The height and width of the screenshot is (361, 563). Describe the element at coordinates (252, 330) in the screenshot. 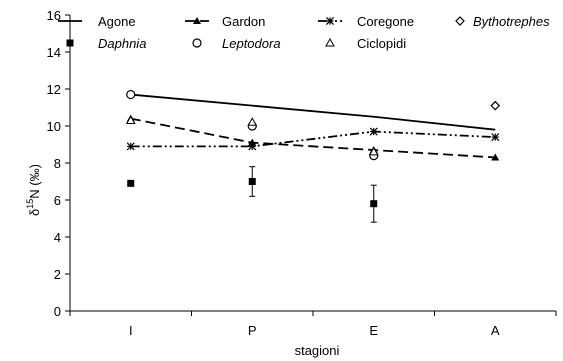

I see `x-tick-label: P` at that location.